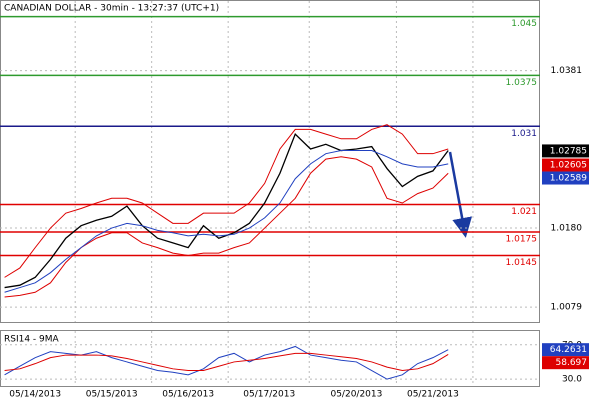  What do you see at coordinates (567, 71) in the screenshot?
I see `y-tick-label: 1.0381` at bounding box center [567, 71].